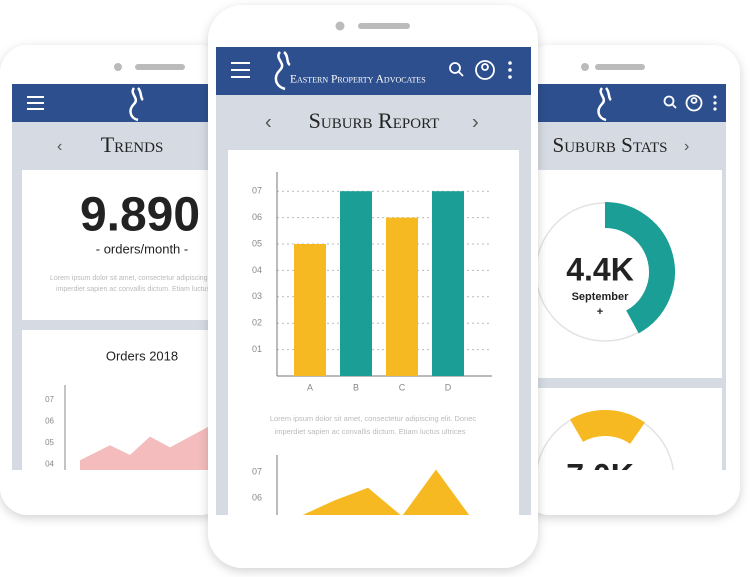 The height and width of the screenshot is (577, 750). Describe the element at coordinates (356, 387) in the screenshot. I see `x-tick-label: B` at that location.